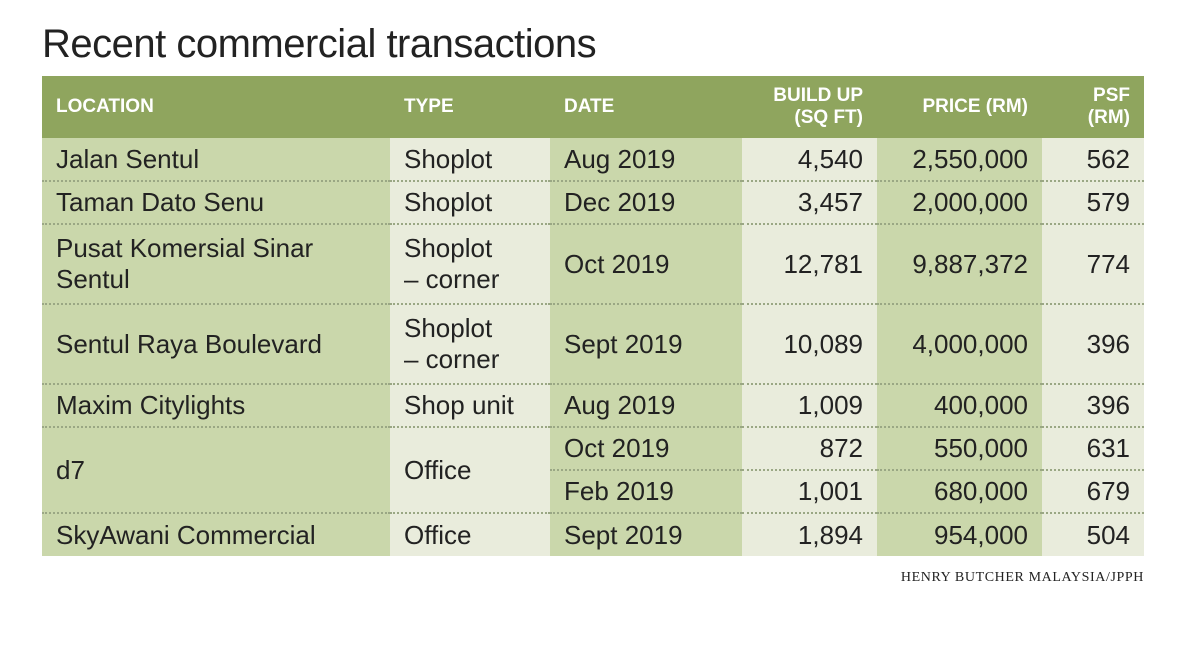 This screenshot has height=656, width=1200. What do you see at coordinates (216, 203) in the screenshot?
I see `cell-location: Taman Dato Senu` at bounding box center [216, 203].